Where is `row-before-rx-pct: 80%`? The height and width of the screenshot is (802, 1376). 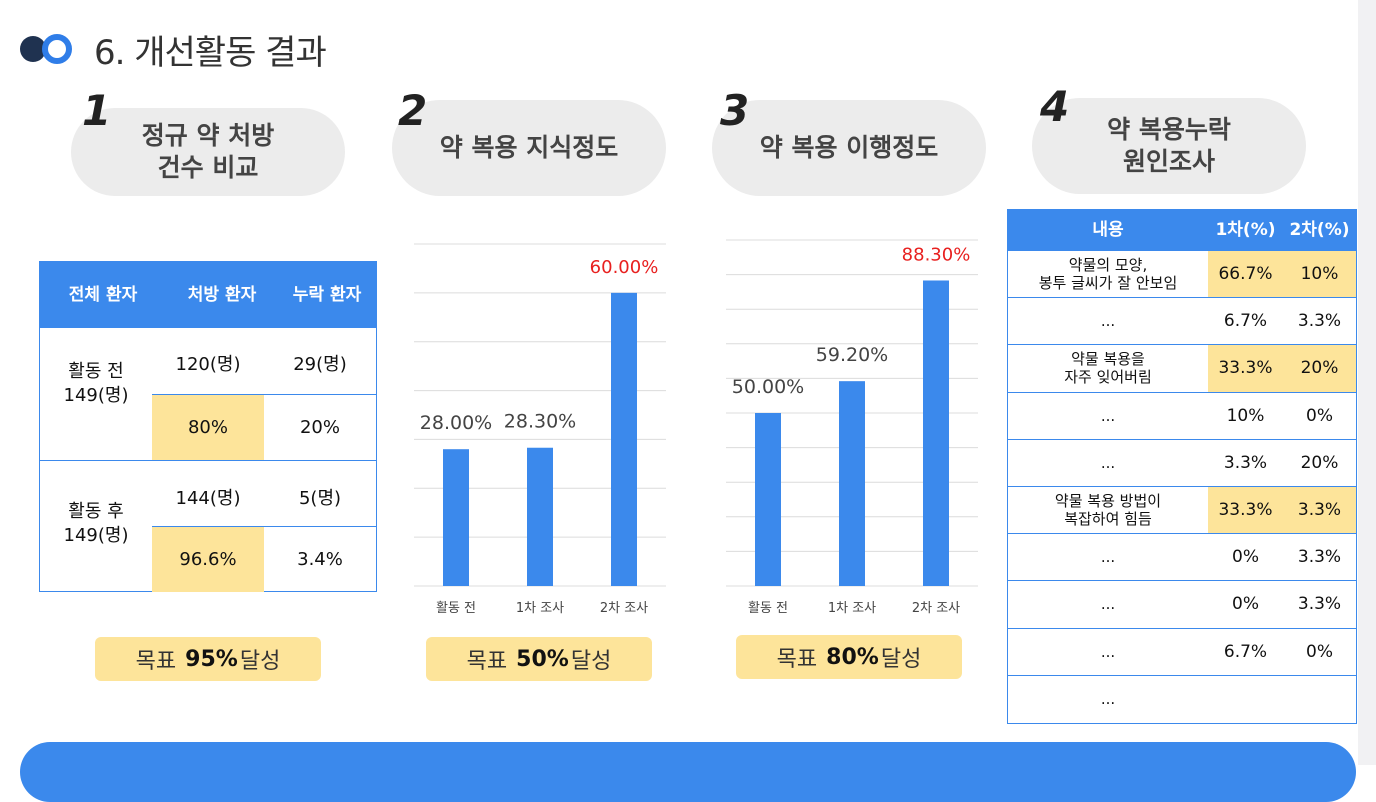
row-before-rx-pct: 80% is located at coordinates (207, 427).